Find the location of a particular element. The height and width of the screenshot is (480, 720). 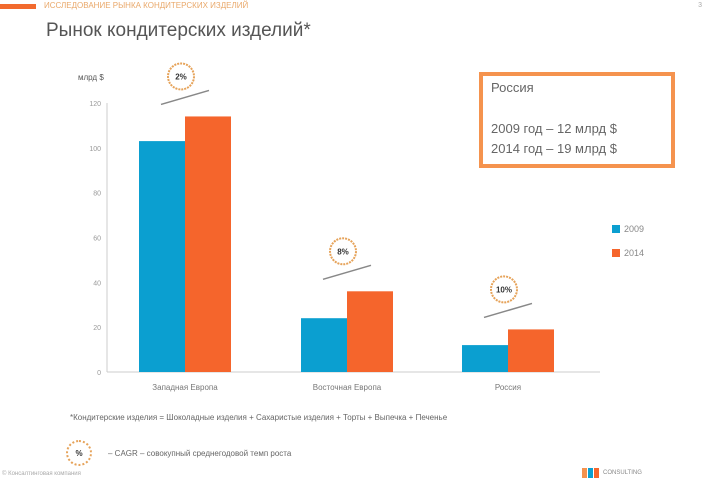

y-tick-label: 20 is located at coordinates (97, 328).